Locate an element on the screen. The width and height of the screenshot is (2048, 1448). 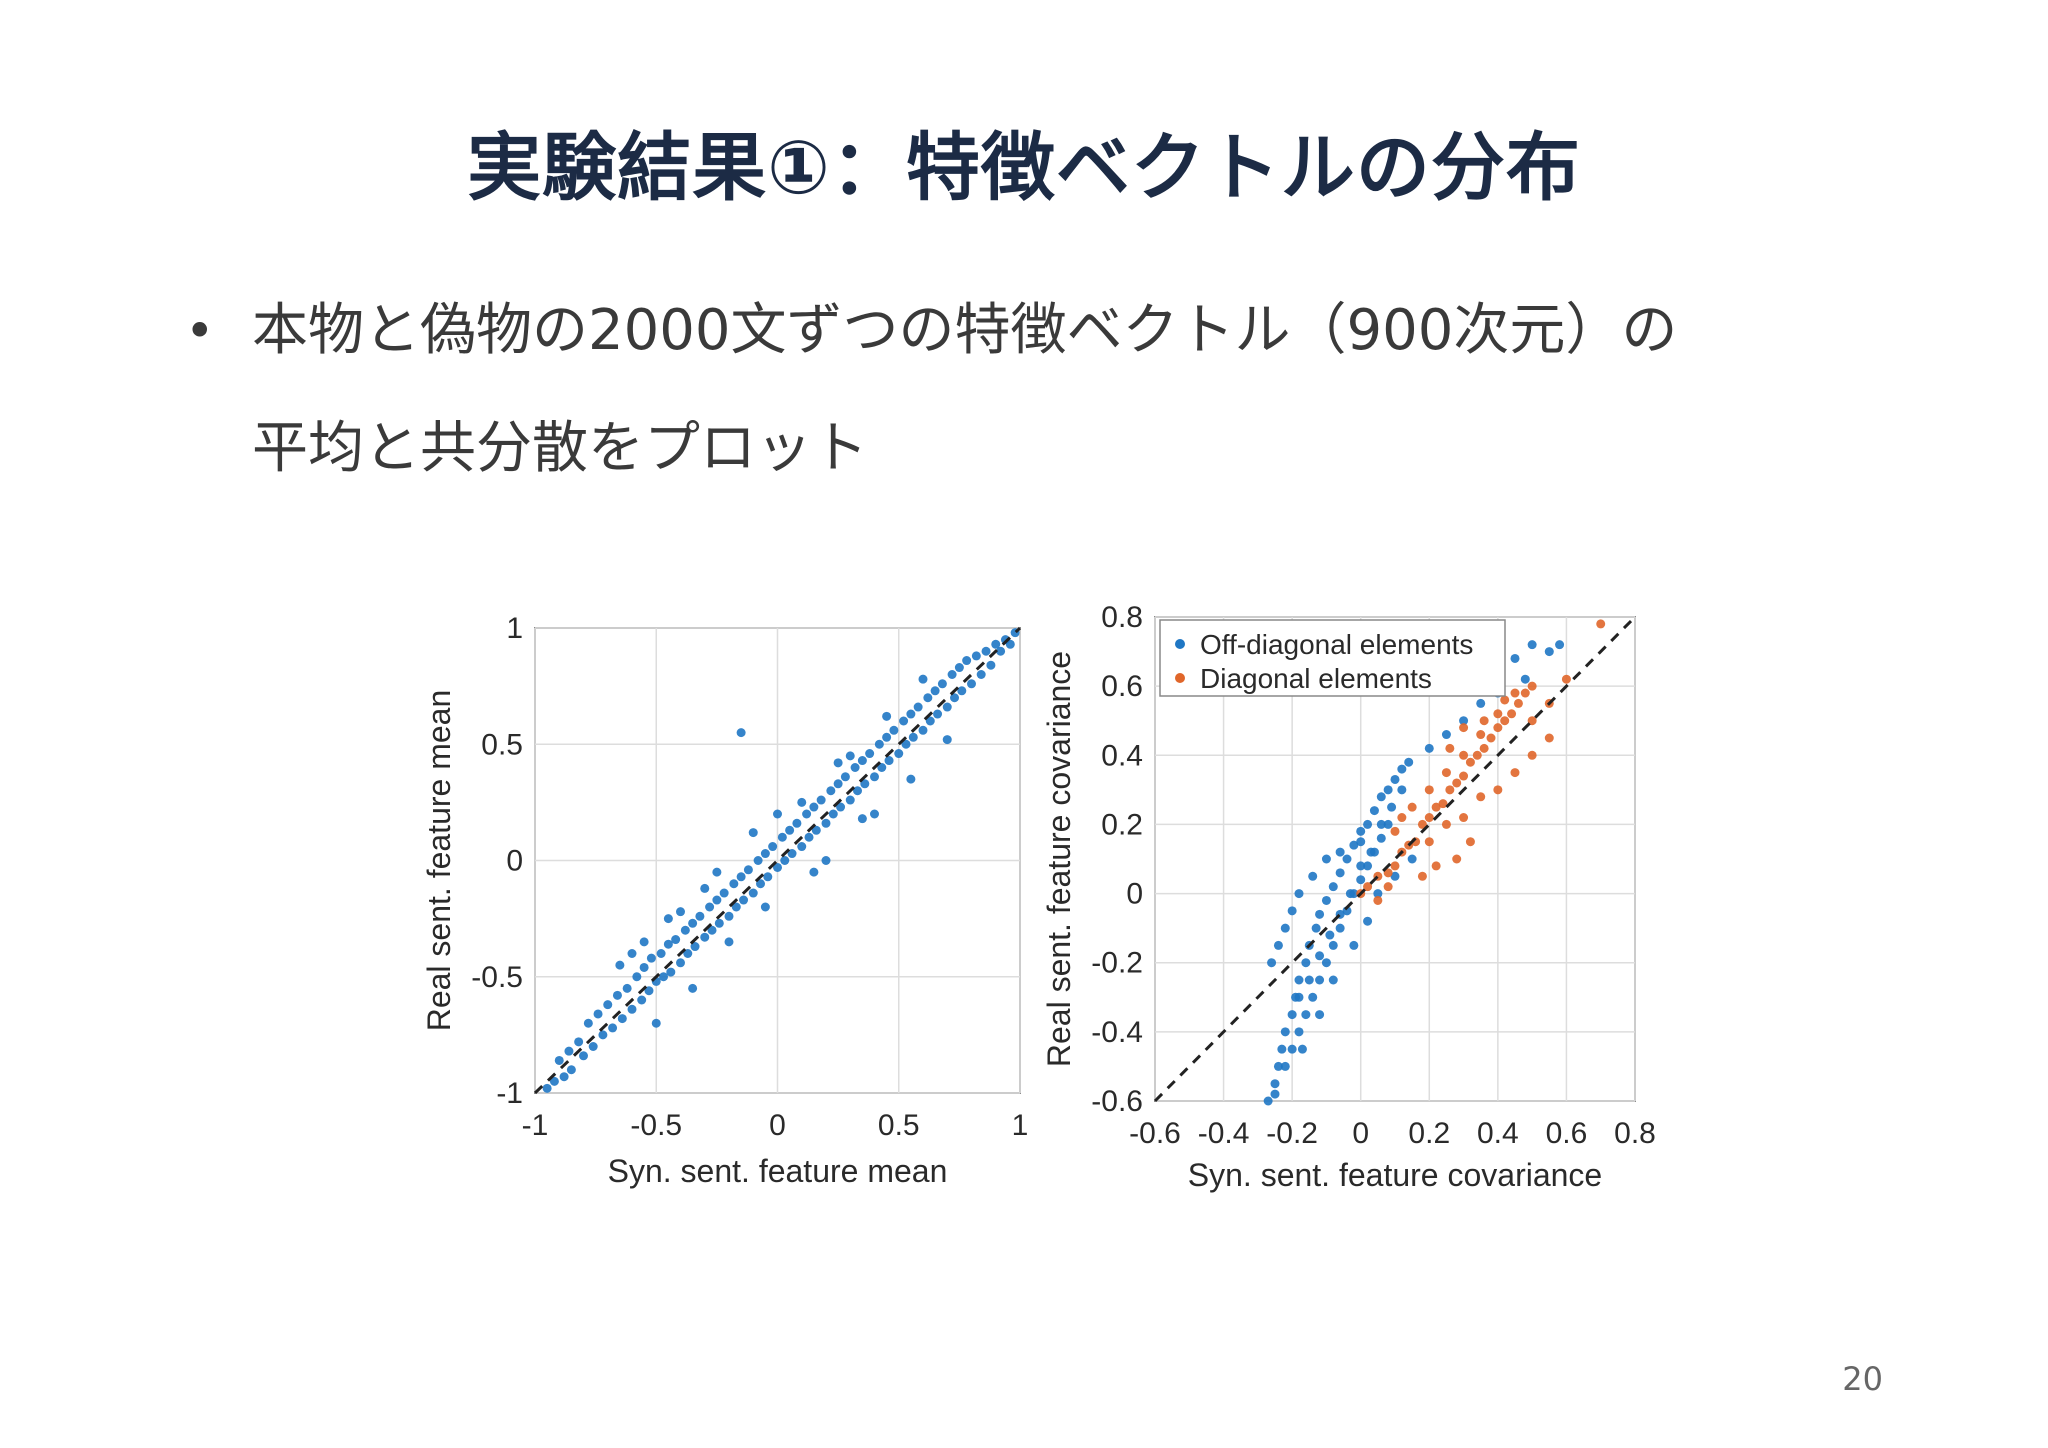
legend-marker is located at coordinates (1180, 644).